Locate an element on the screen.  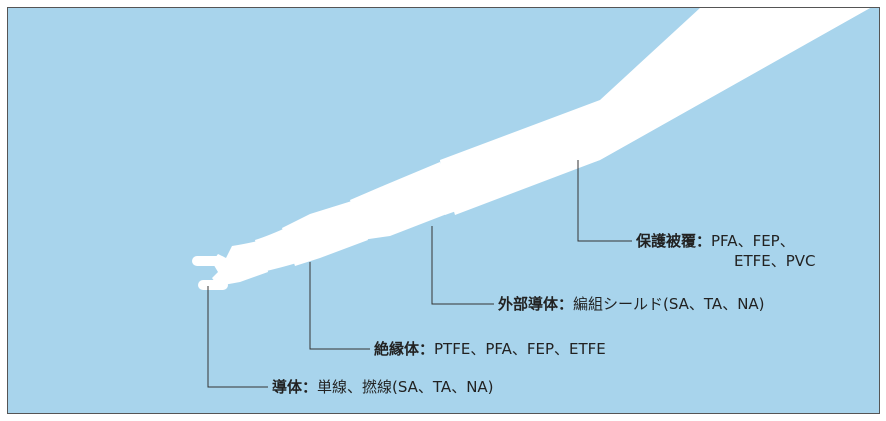
leader-line-insulator is located at coordinates (339, 306).